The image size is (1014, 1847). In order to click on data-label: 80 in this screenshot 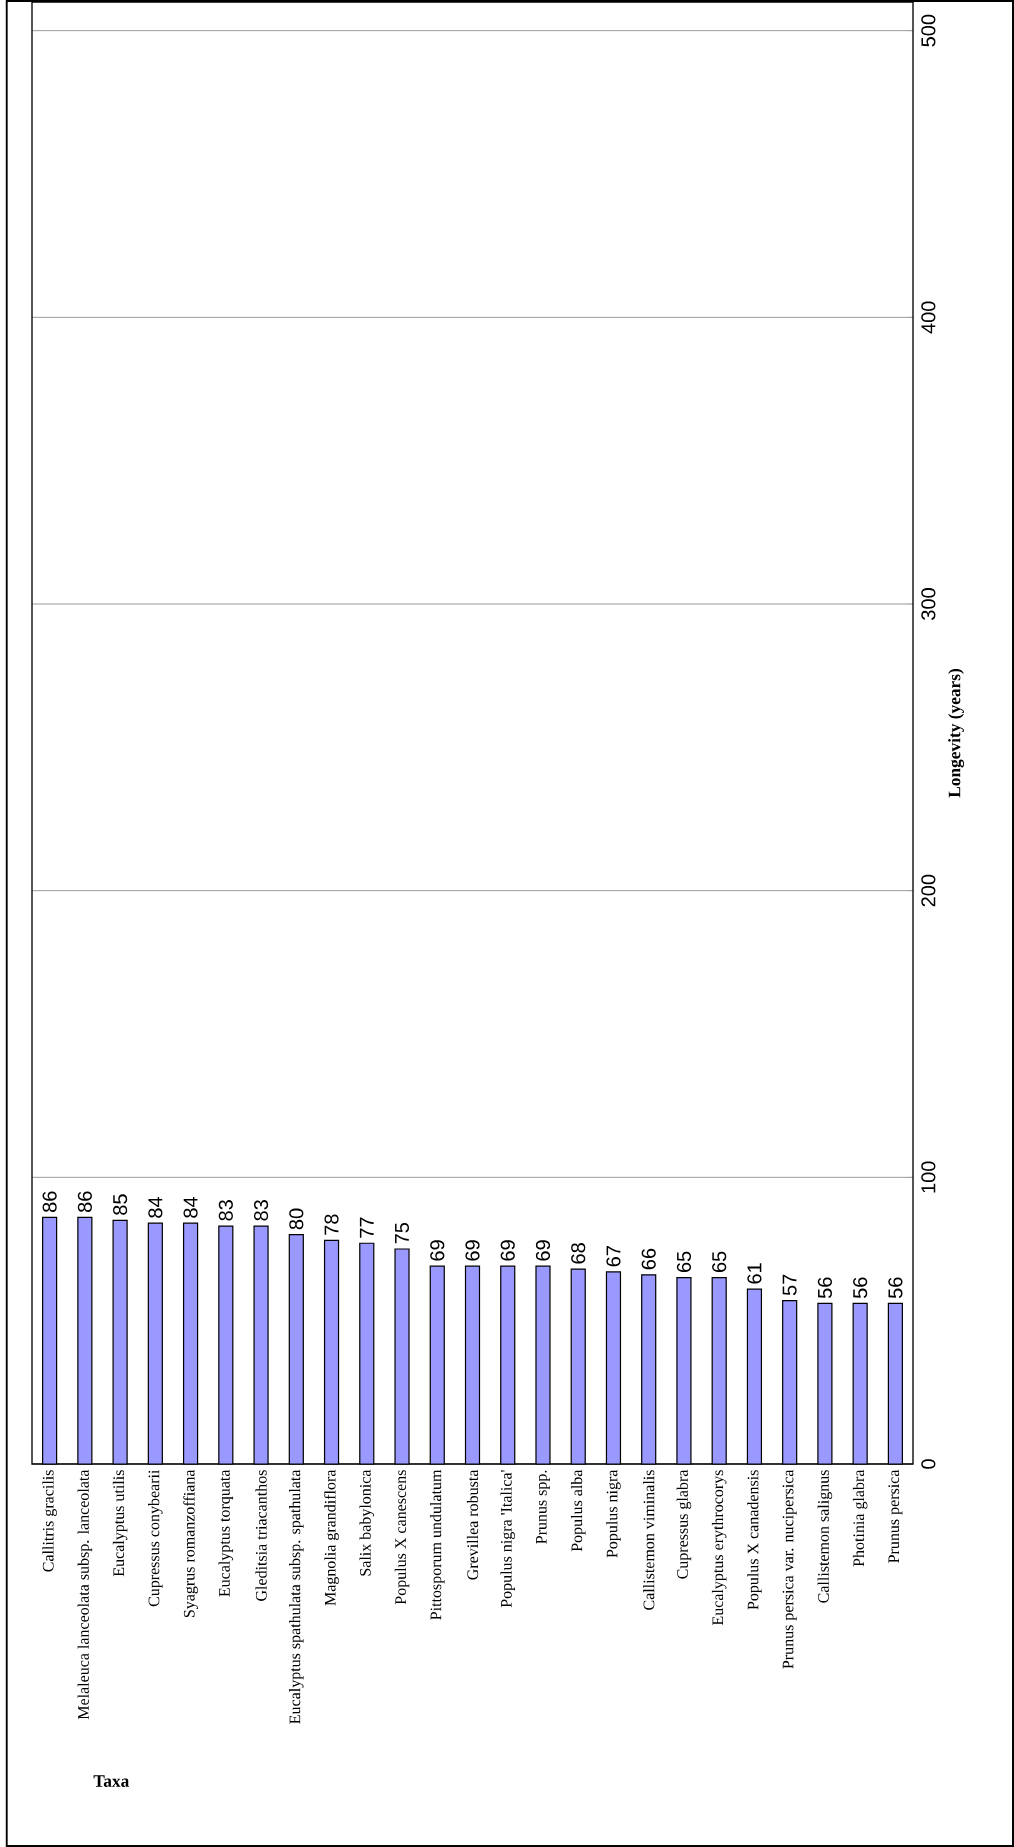, I will do `click(296, 1219)`.